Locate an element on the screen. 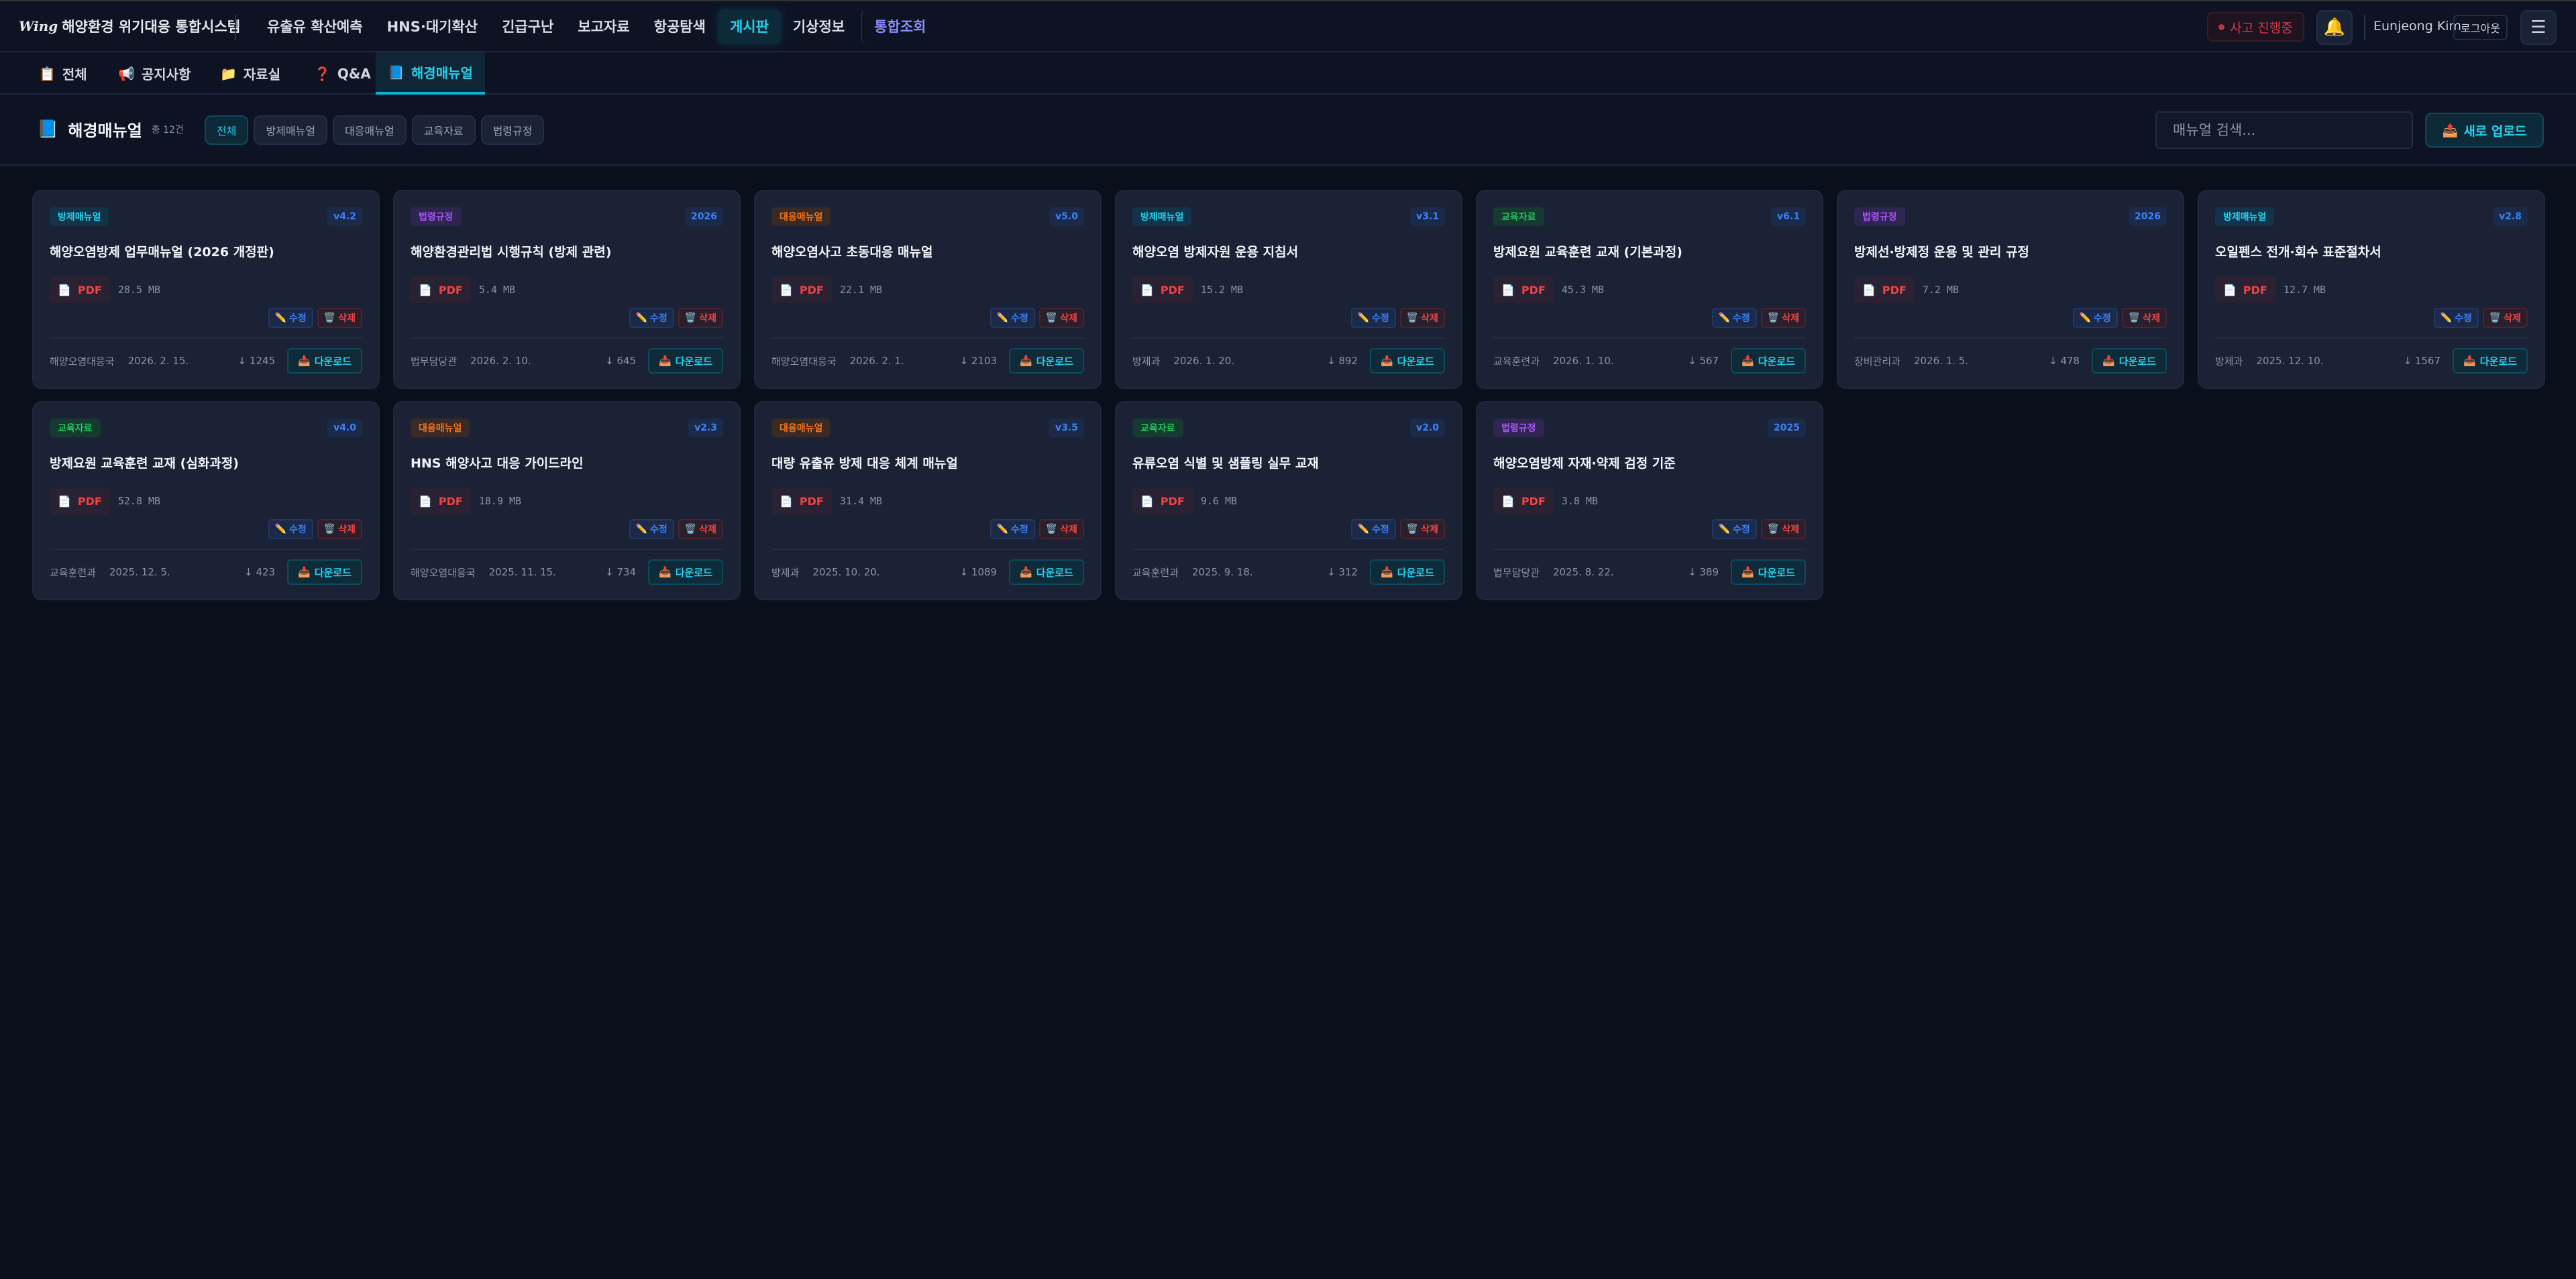 The height and width of the screenshot is (1279, 2576). edit-label: 수정 is located at coordinates (1019, 318).